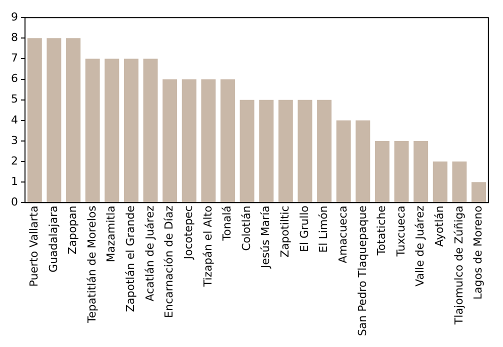 The image size is (503, 347). What do you see at coordinates (73, 230) in the screenshot?
I see `x-tick-label: Zapopan` at bounding box center [73, 230].